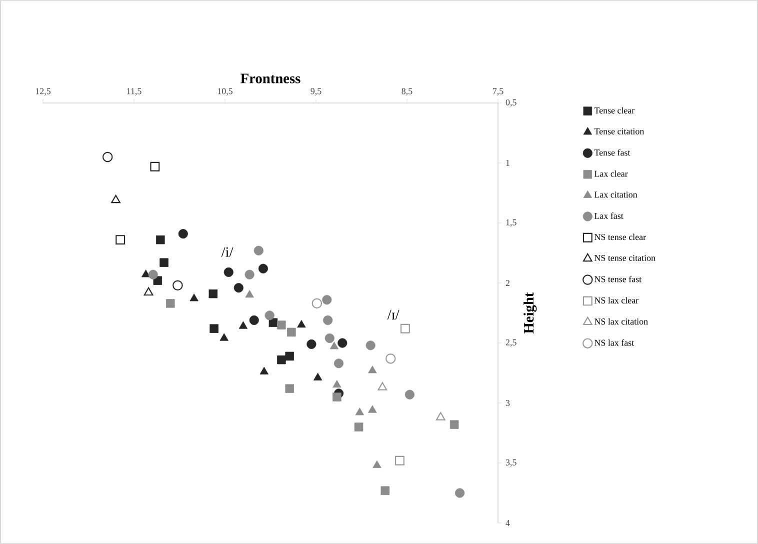  What do you see at coordinates (616, 300) in the screenshot?
I see `legend-label: NS lax clear` at bounding box center [616, 300].